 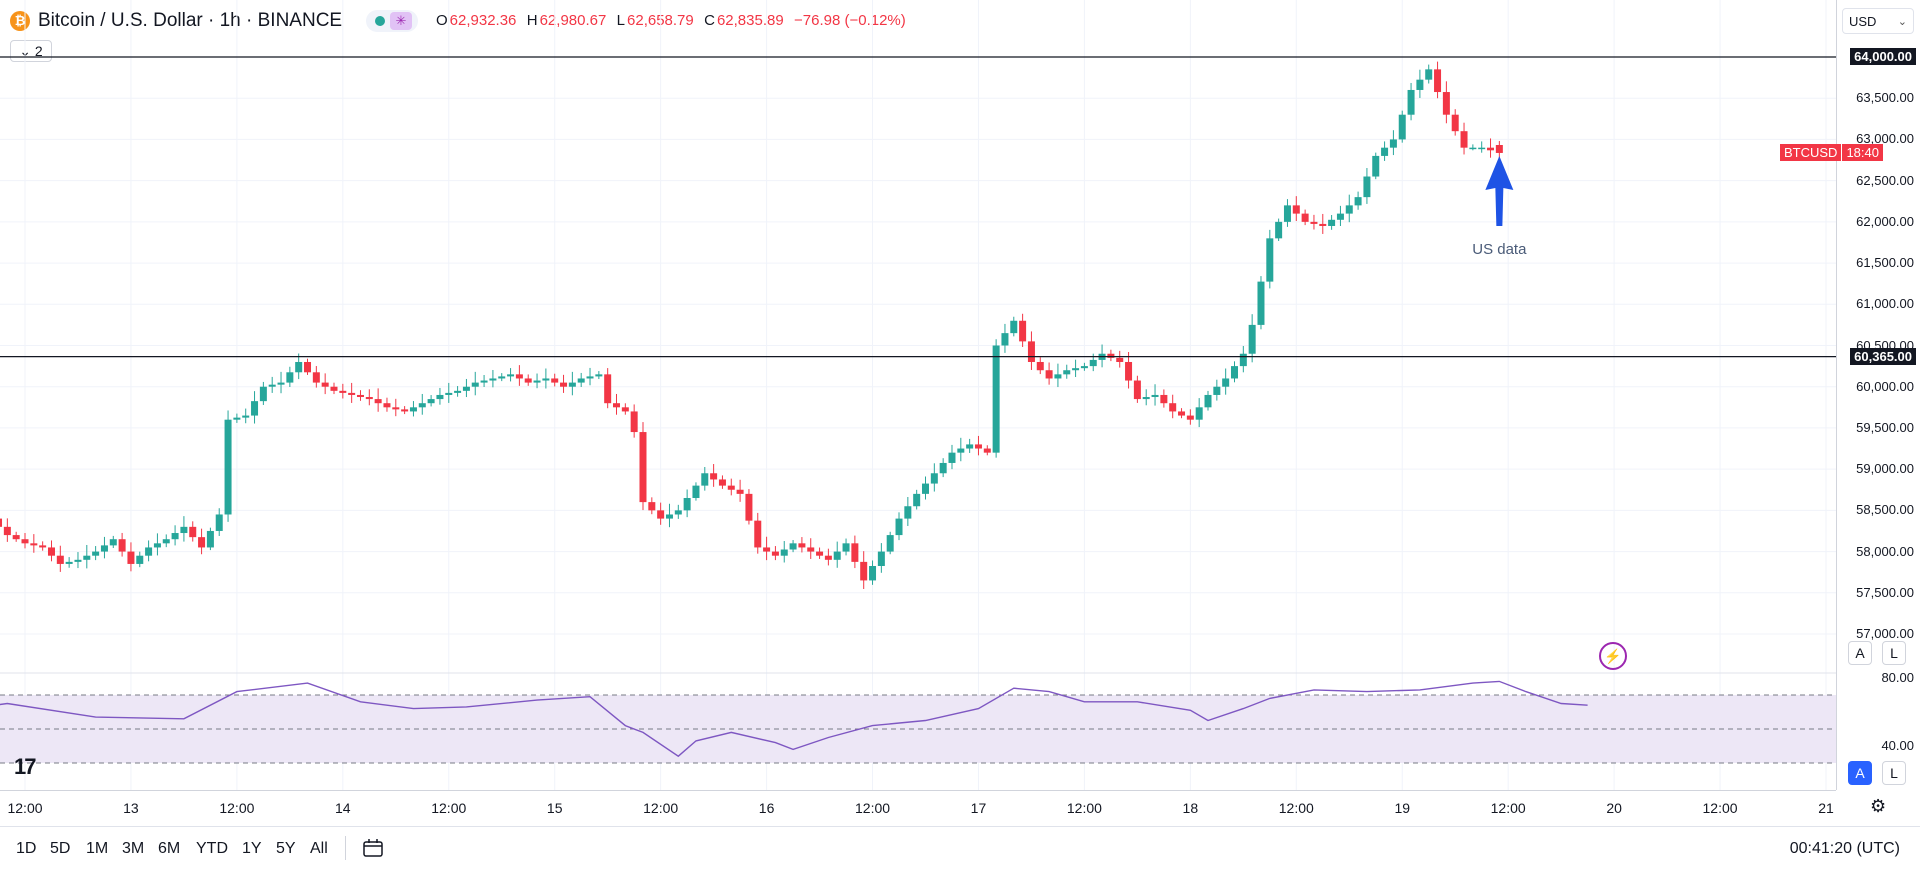 I want to click on time-tick-label: 14, so click(x=343, y=808).